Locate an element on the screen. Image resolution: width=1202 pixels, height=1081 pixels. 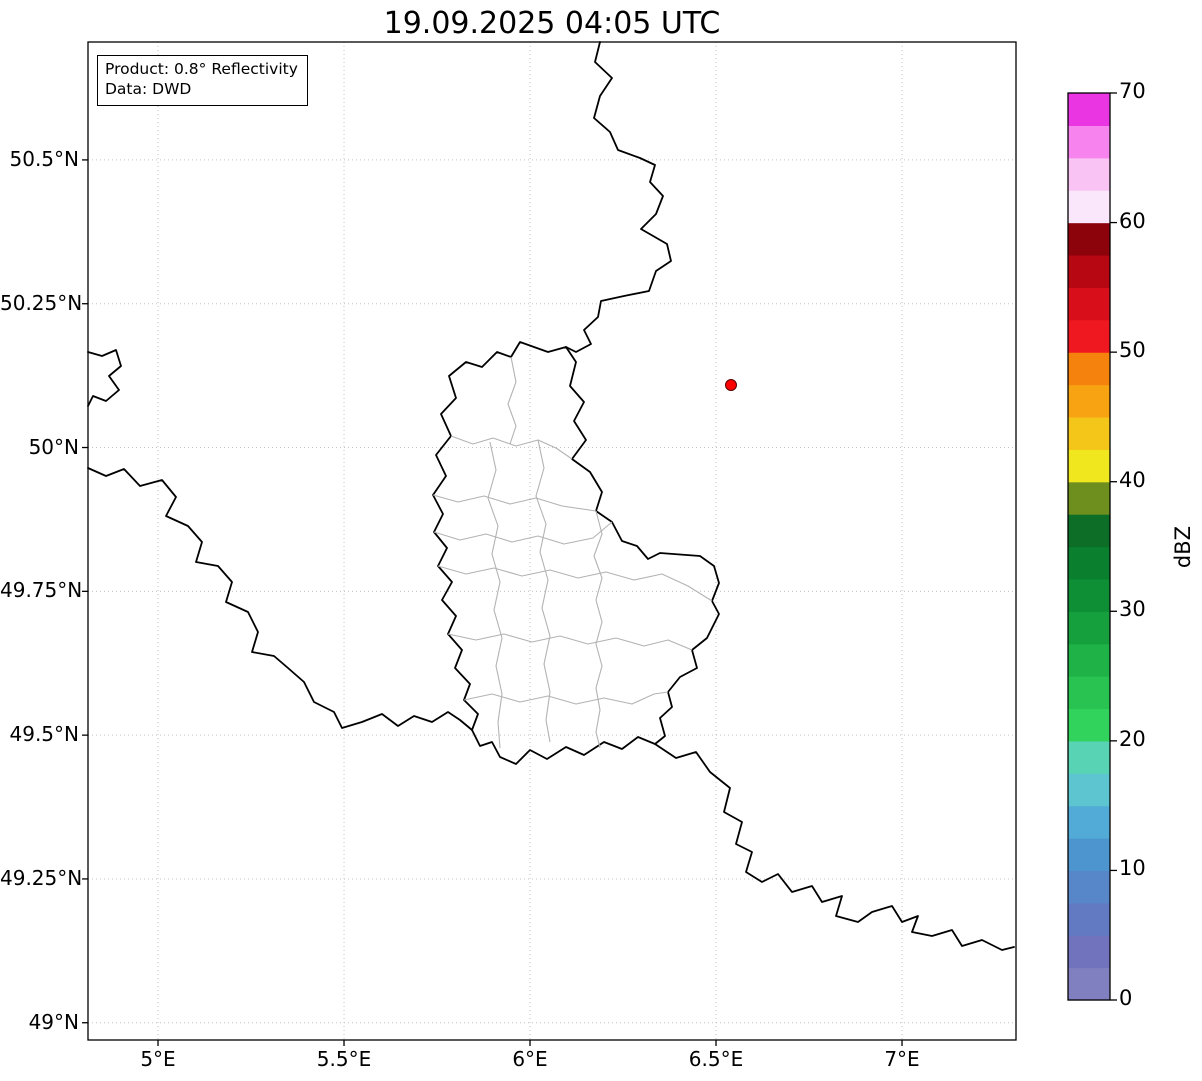
border-belgium-france is located at coordinates (280, 599).